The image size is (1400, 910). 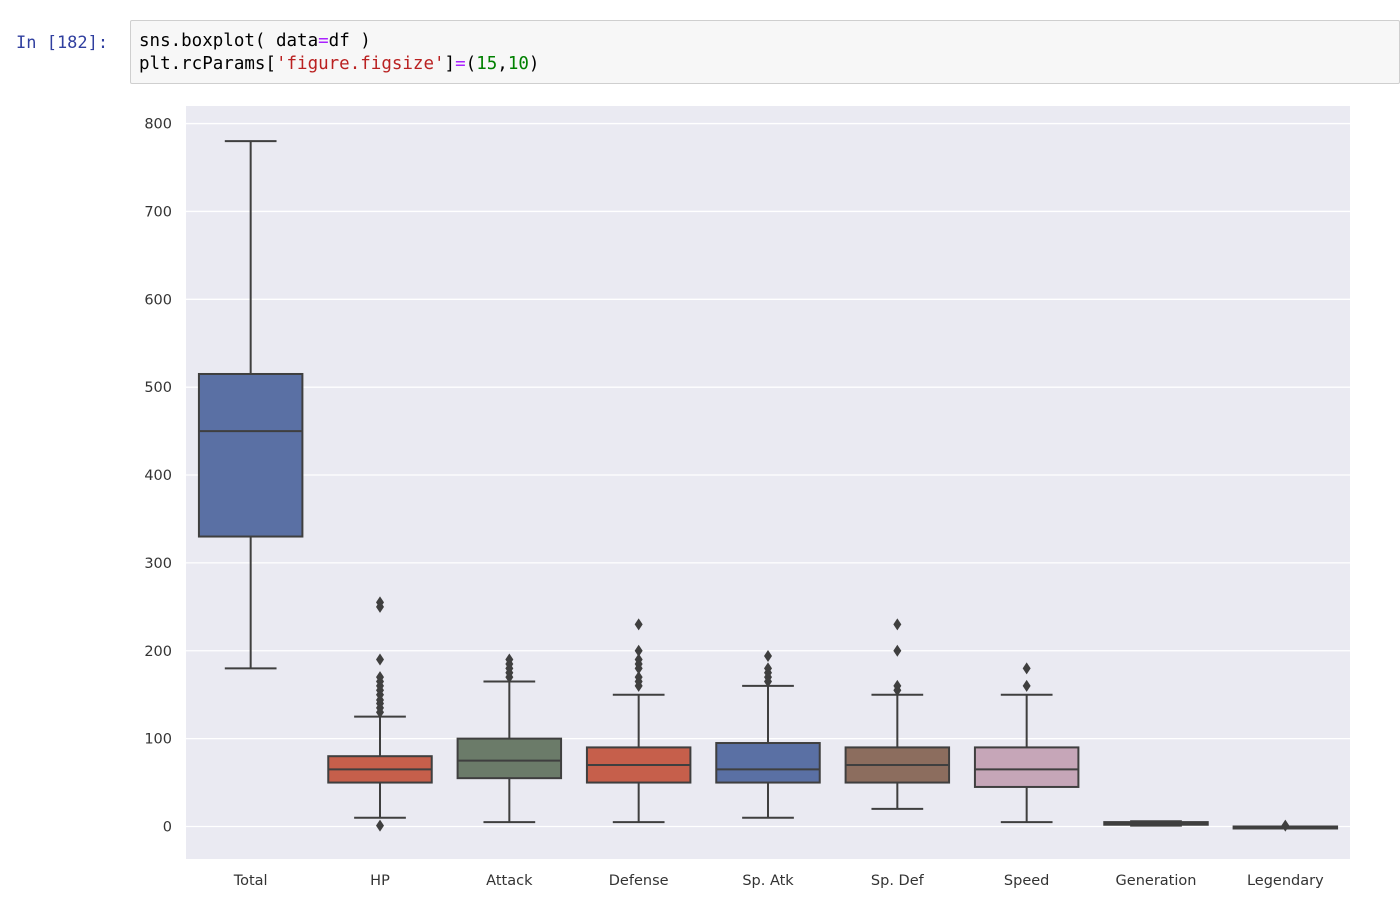 I want to click on code-token: ], so click(x=450, y=64).